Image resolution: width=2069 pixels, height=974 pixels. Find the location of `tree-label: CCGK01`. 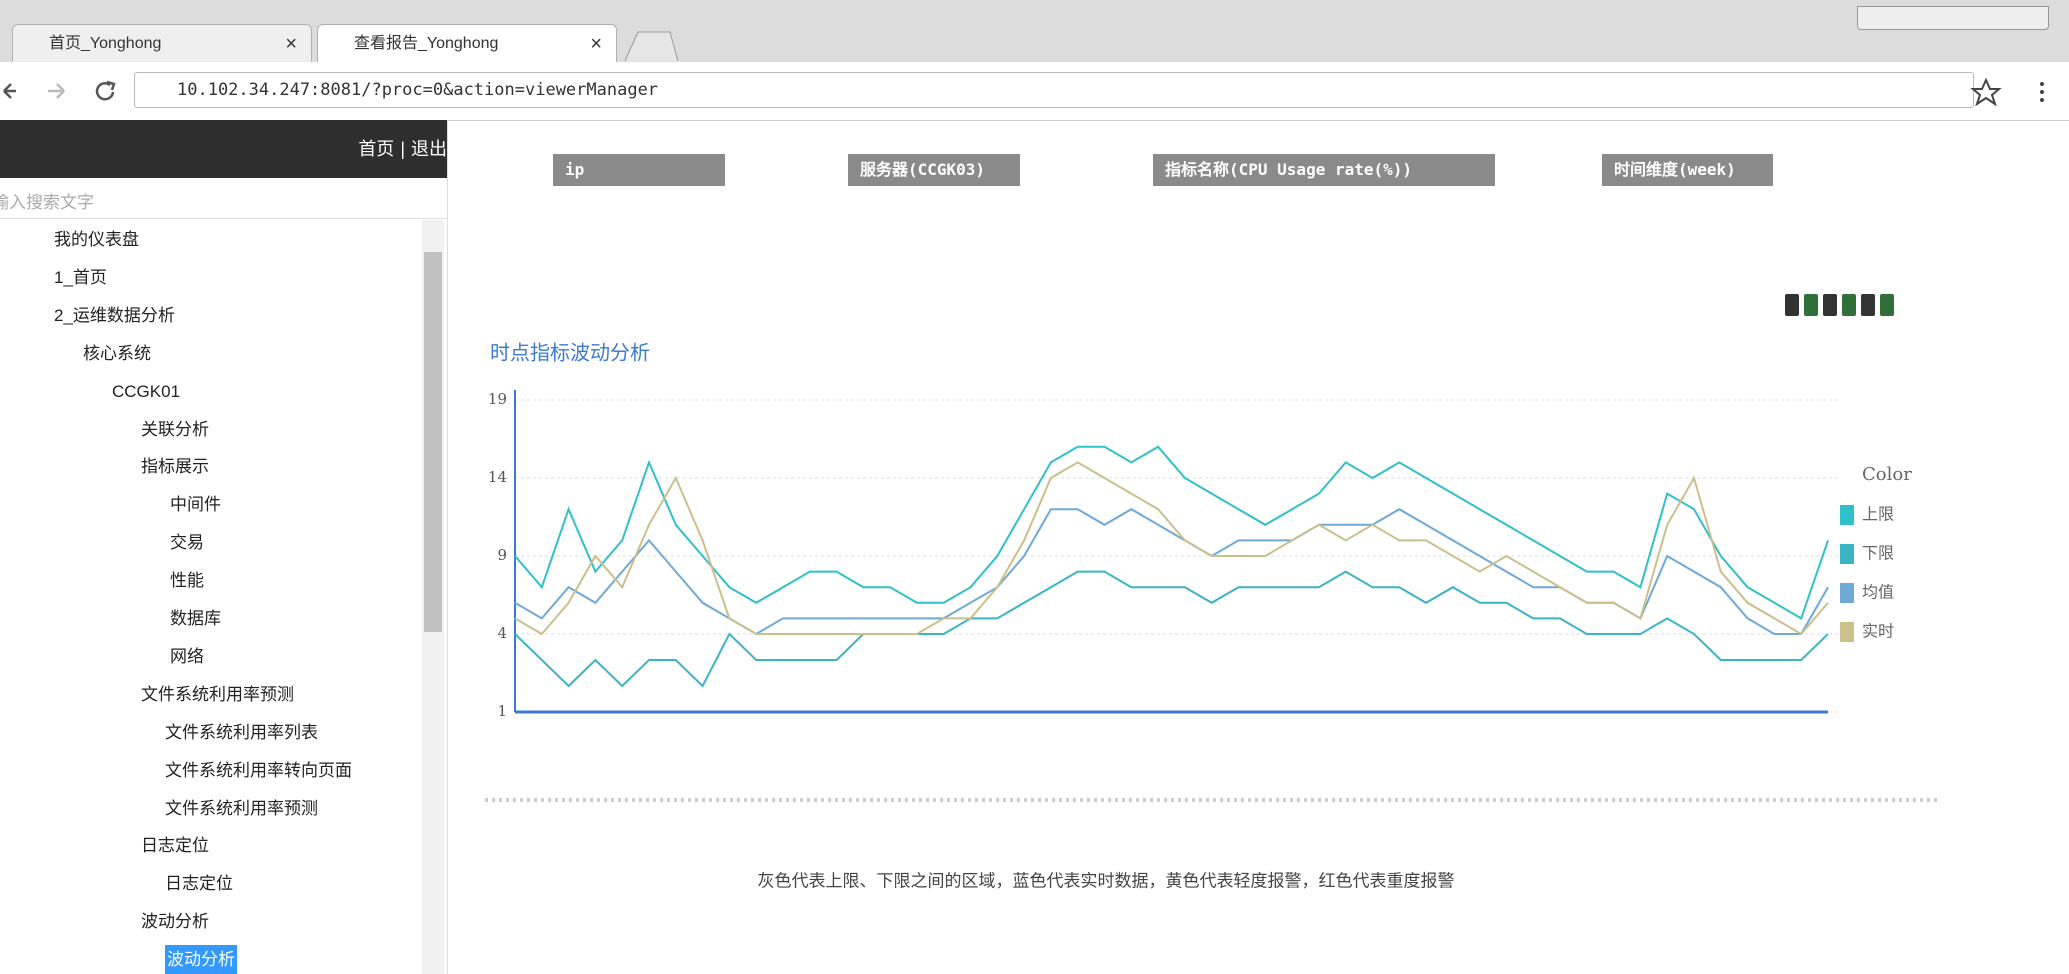

tree-label: CCGK01 is located at coordinates (146, 391).